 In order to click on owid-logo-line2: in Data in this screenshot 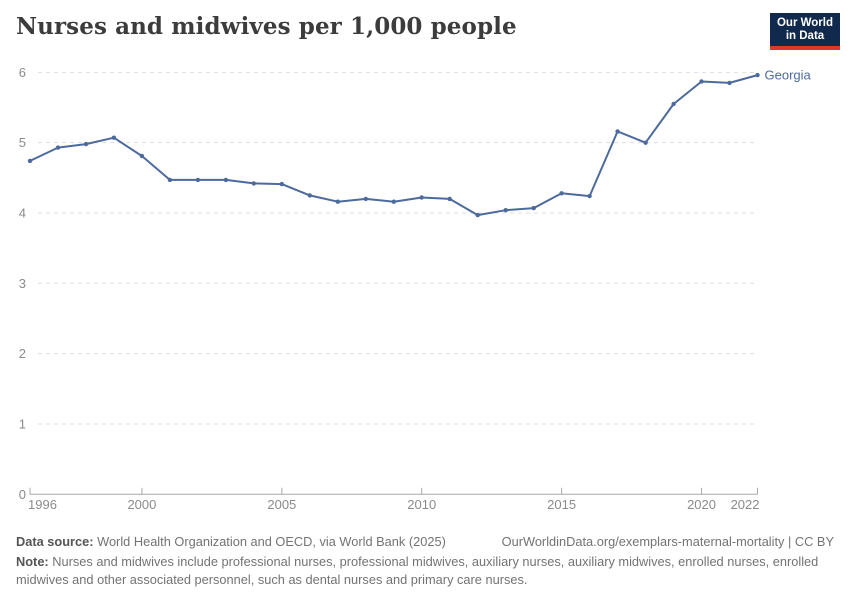, I will do `click(805, 35)`.